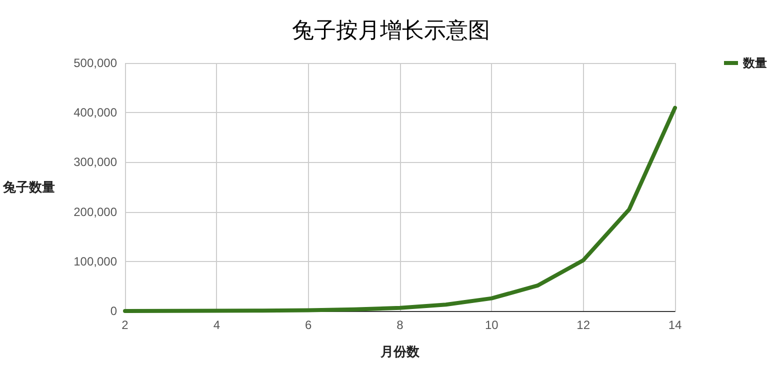  What do you see at coordinates (754, 63) in the screenshot?
I see `legend-label: 数量` at bounding box center [754, 63].